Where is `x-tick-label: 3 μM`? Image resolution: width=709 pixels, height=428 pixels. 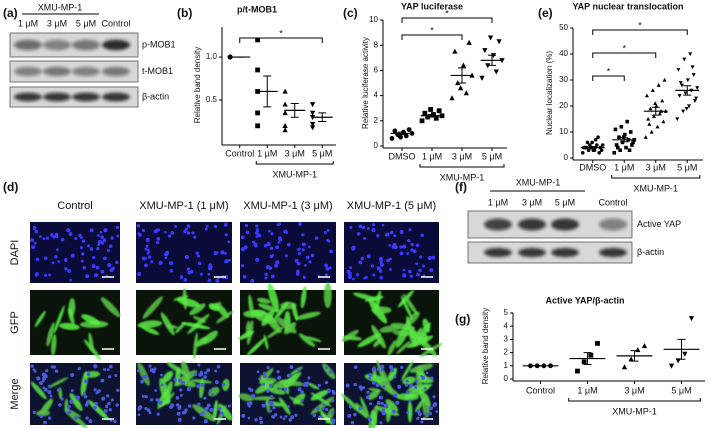
x-tick-label: 3 μM is located at coordinates (295, 153).